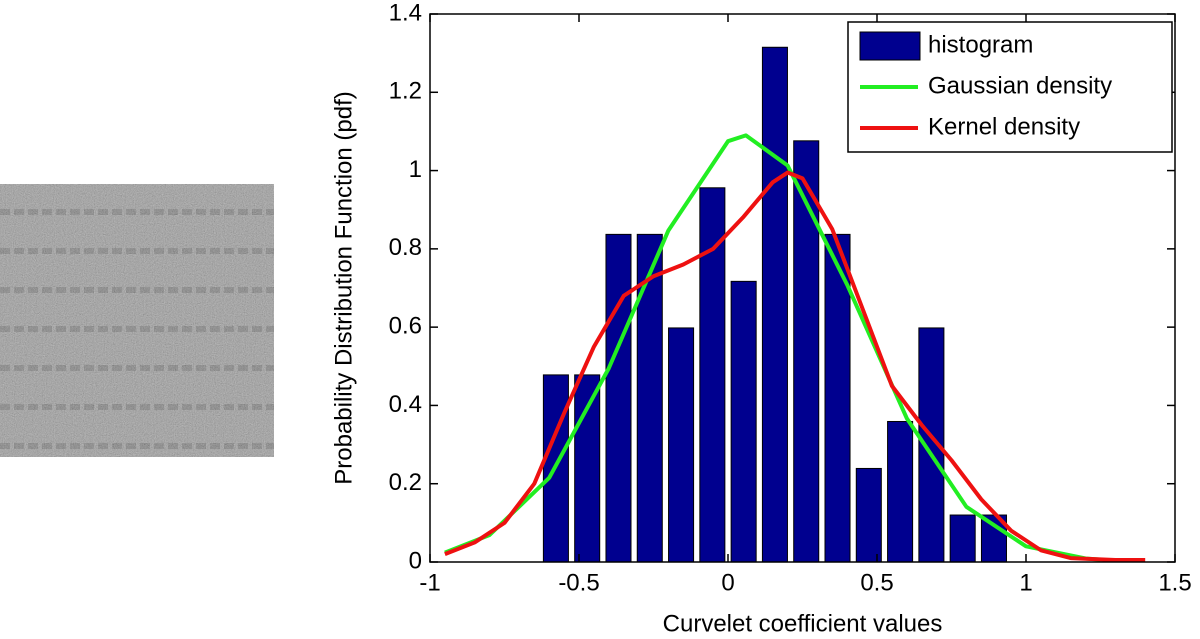 Image resolution: width=1200 pixels, height=639 pixels. I want to click on legend-swatch, so click(890, 46).